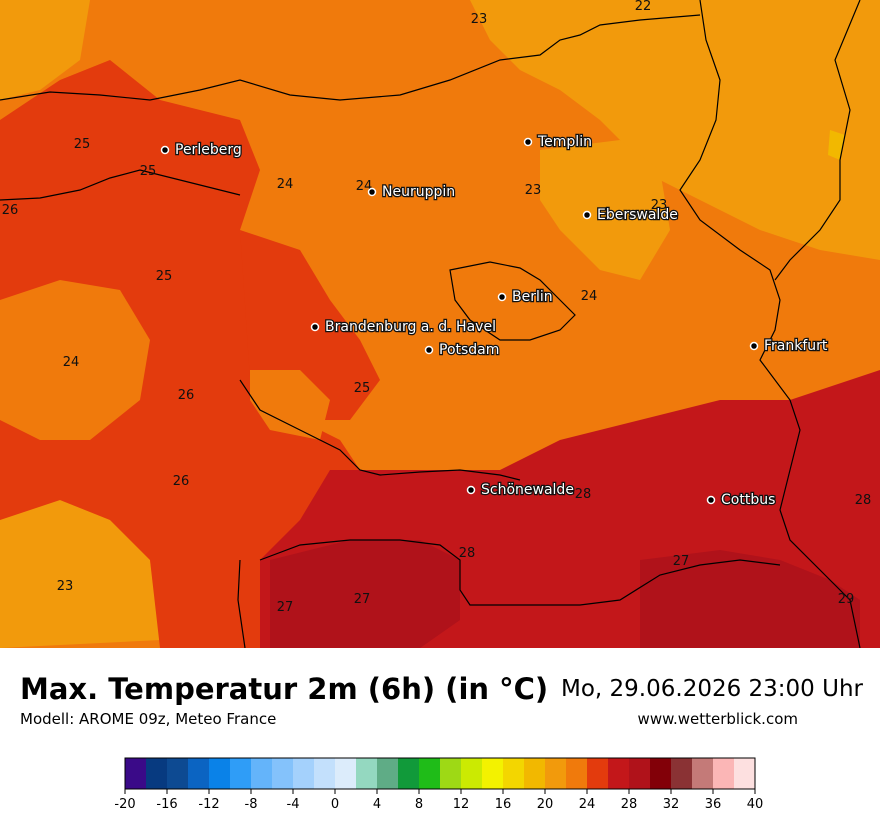 The height and width of the screenshot is (830, 880). Describe the element at coordinates (419, 804) in the screenshot. I see `legend-tick-label: 8` at that location.